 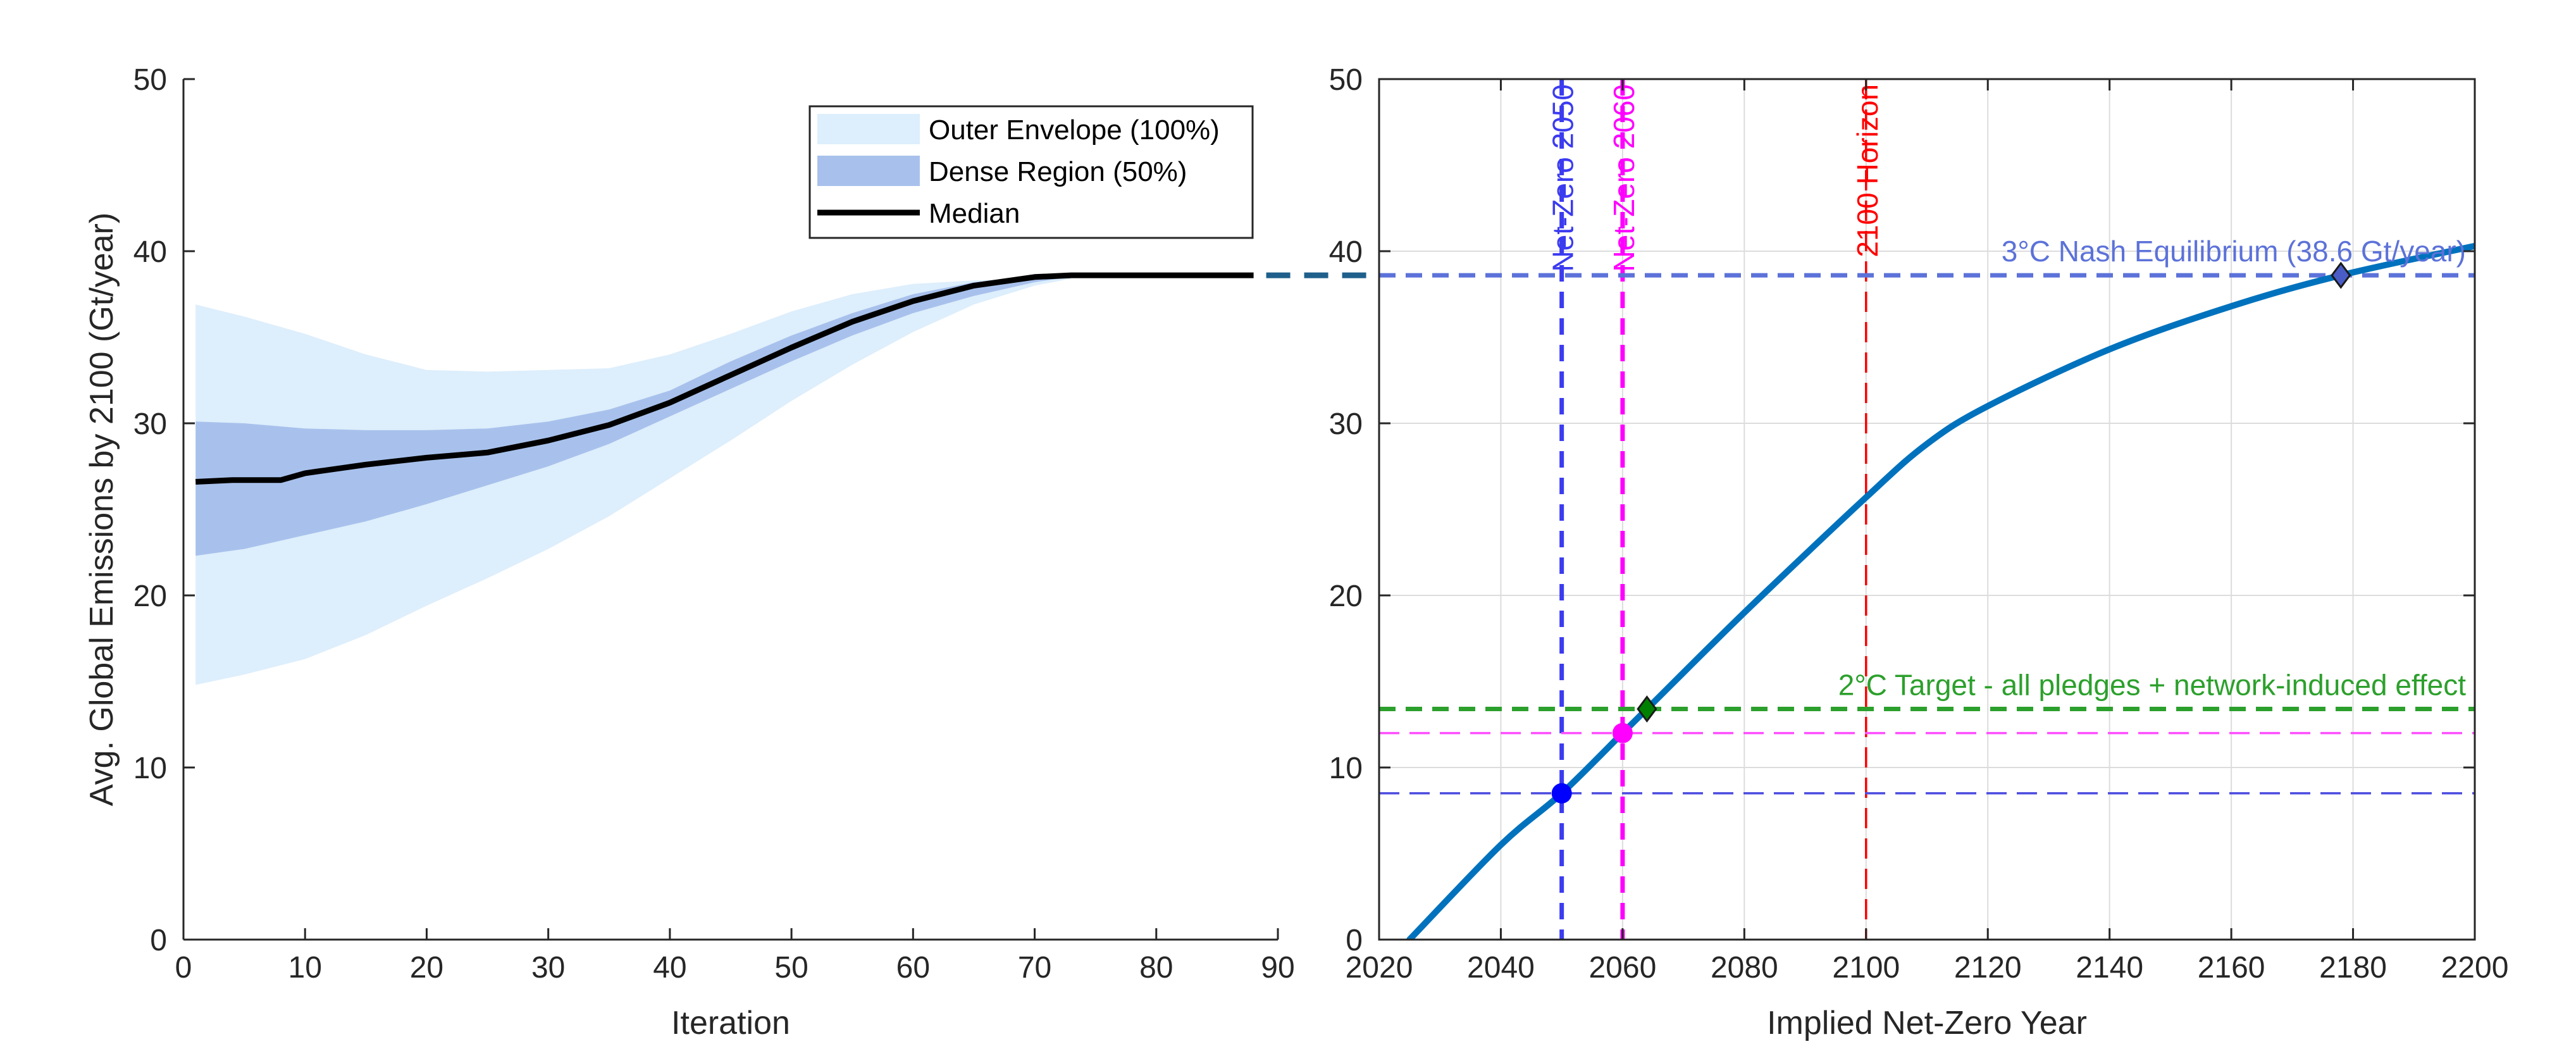 What do you see at coordinates (1564, 178) in the screenshot?
I see `vertical-reference-label: Net-Zero 2050` at bounding box center [1564, 178].